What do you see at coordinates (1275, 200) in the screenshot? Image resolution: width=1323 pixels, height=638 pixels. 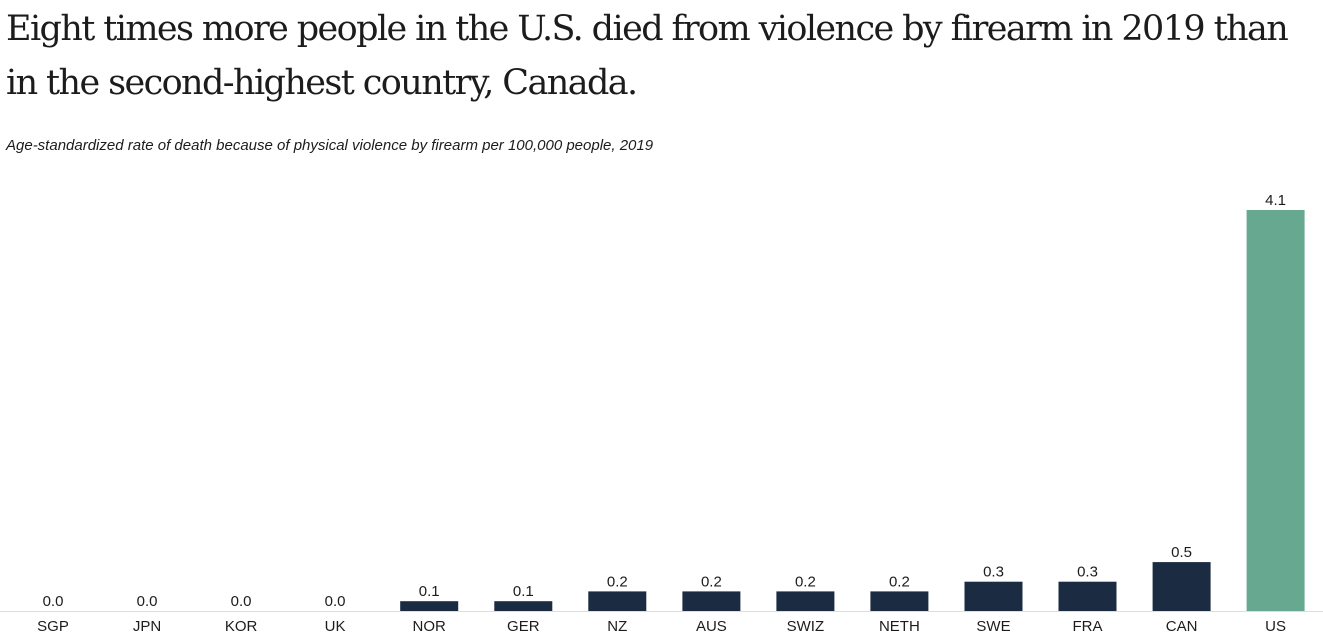 I see `value-label-us: 4.1` at bounding box center [1275, 200].